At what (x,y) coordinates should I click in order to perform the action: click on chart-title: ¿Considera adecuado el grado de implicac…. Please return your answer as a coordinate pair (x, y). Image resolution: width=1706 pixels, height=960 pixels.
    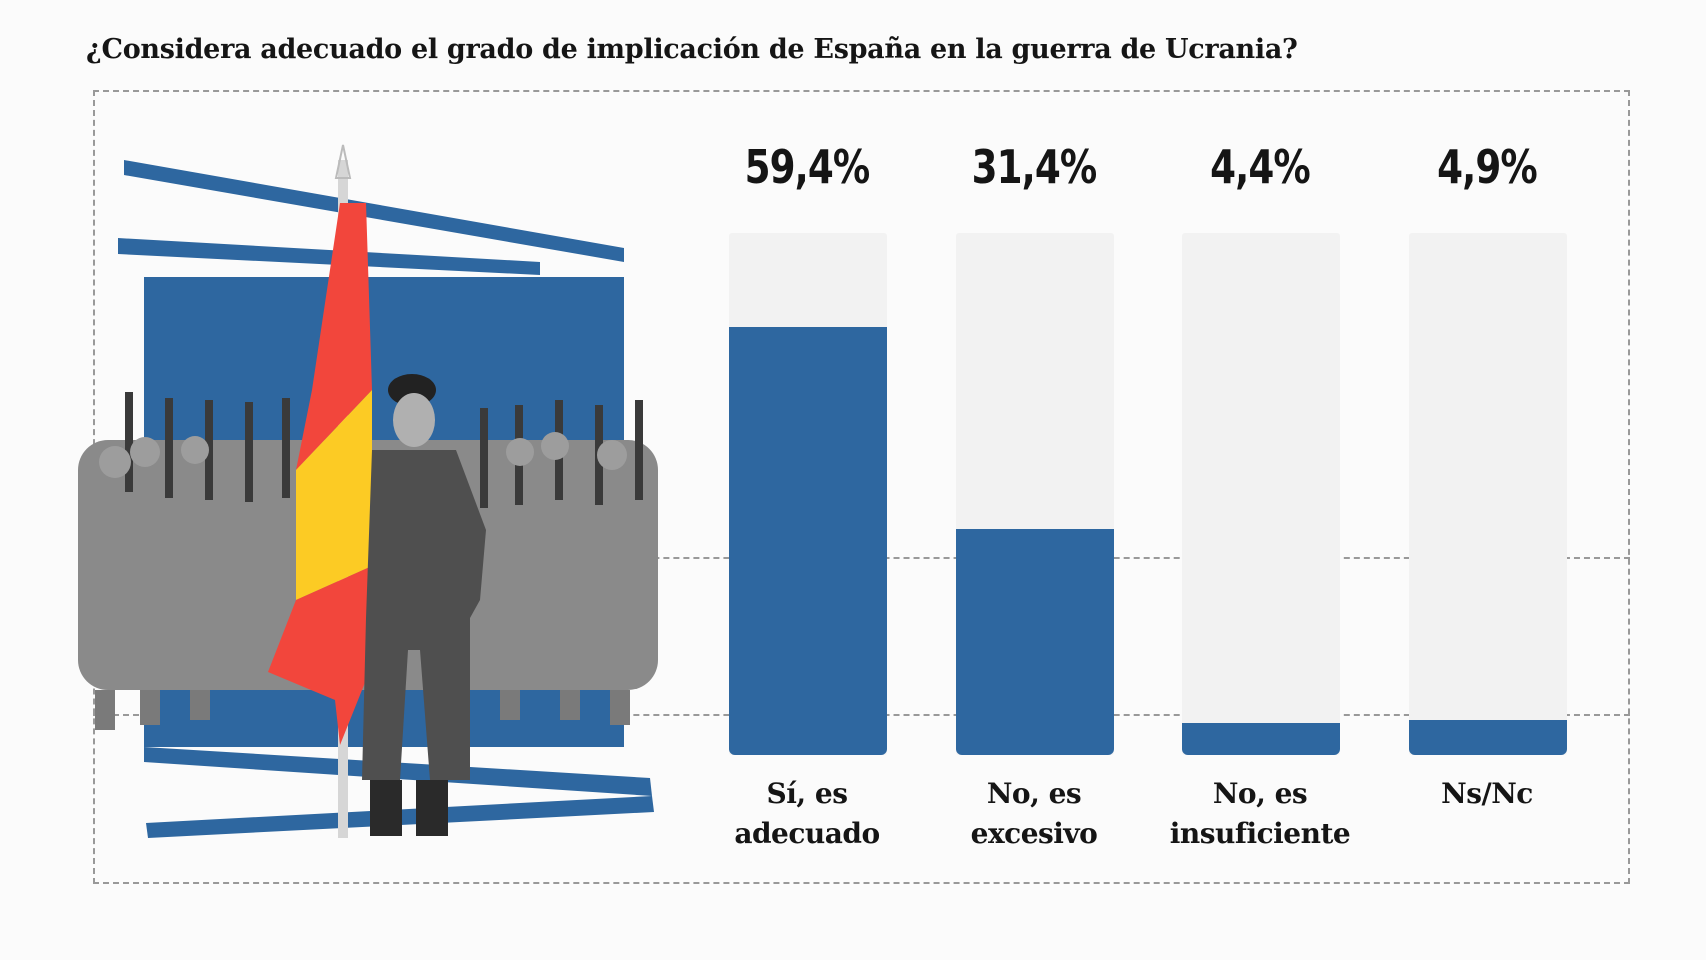
    Looking at the image, I should click on (692, 49).